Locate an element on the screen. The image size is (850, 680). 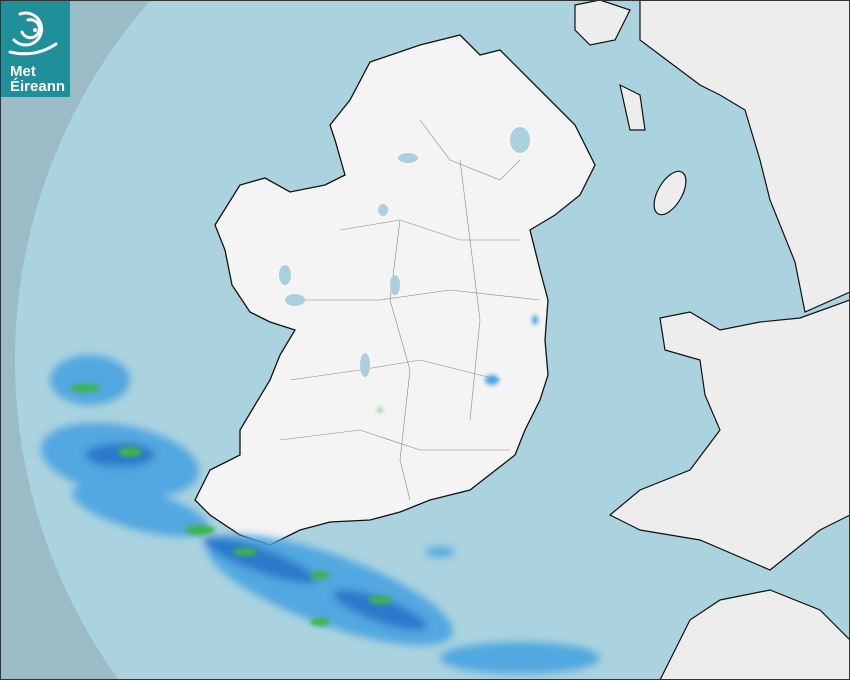
met-eireann-logo: Met Éireann is located at coordinates (35, 48).